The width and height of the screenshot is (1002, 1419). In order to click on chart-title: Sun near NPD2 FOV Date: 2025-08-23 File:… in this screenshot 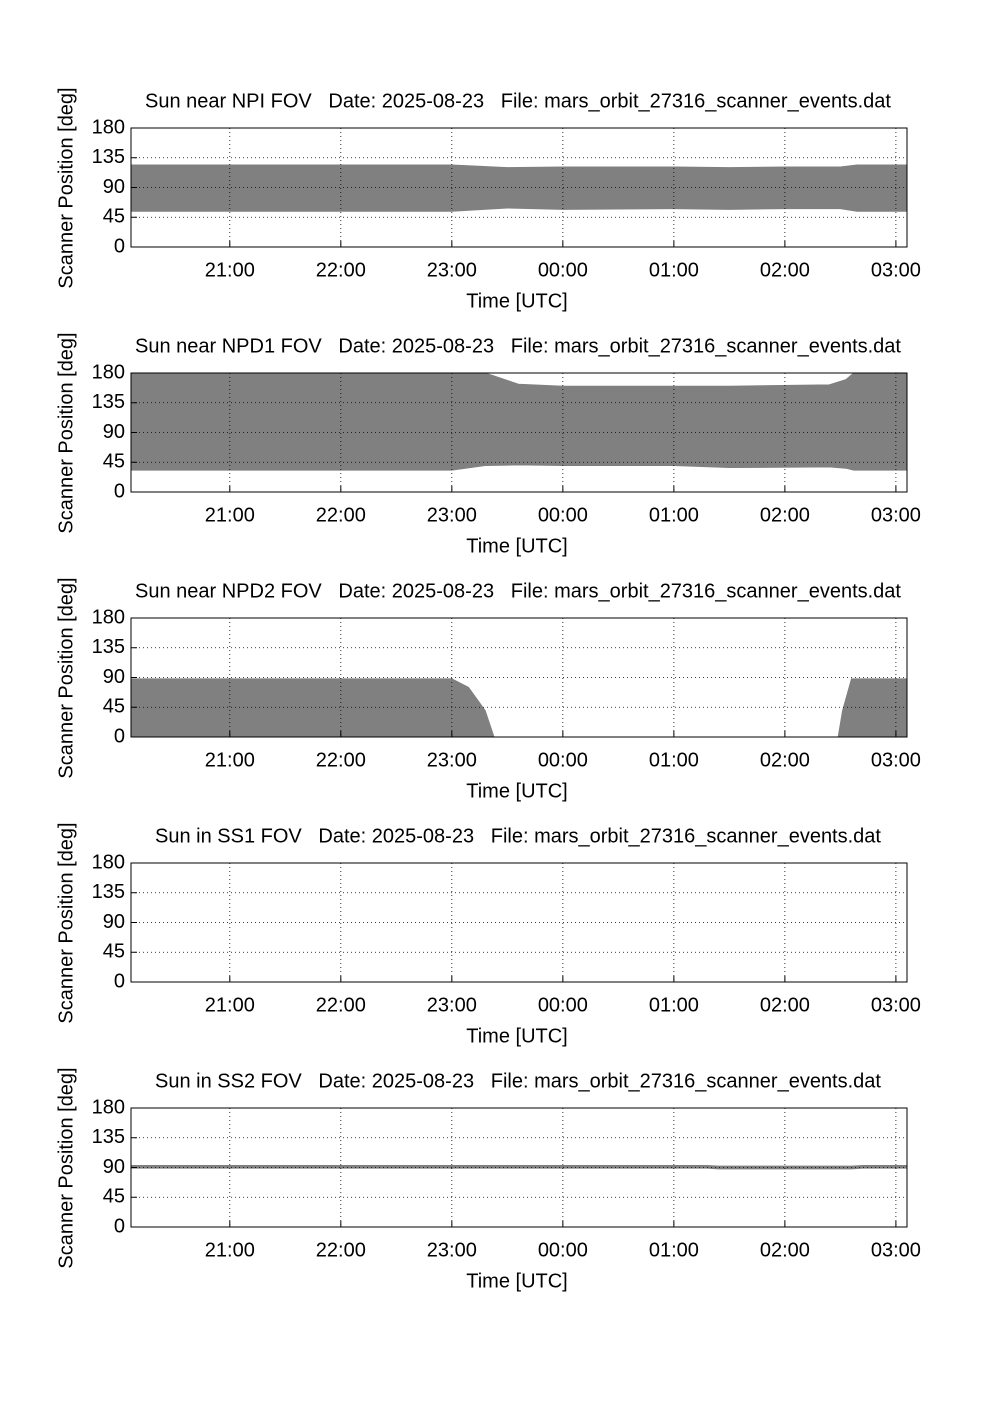, I will do `click(518, 591)`.